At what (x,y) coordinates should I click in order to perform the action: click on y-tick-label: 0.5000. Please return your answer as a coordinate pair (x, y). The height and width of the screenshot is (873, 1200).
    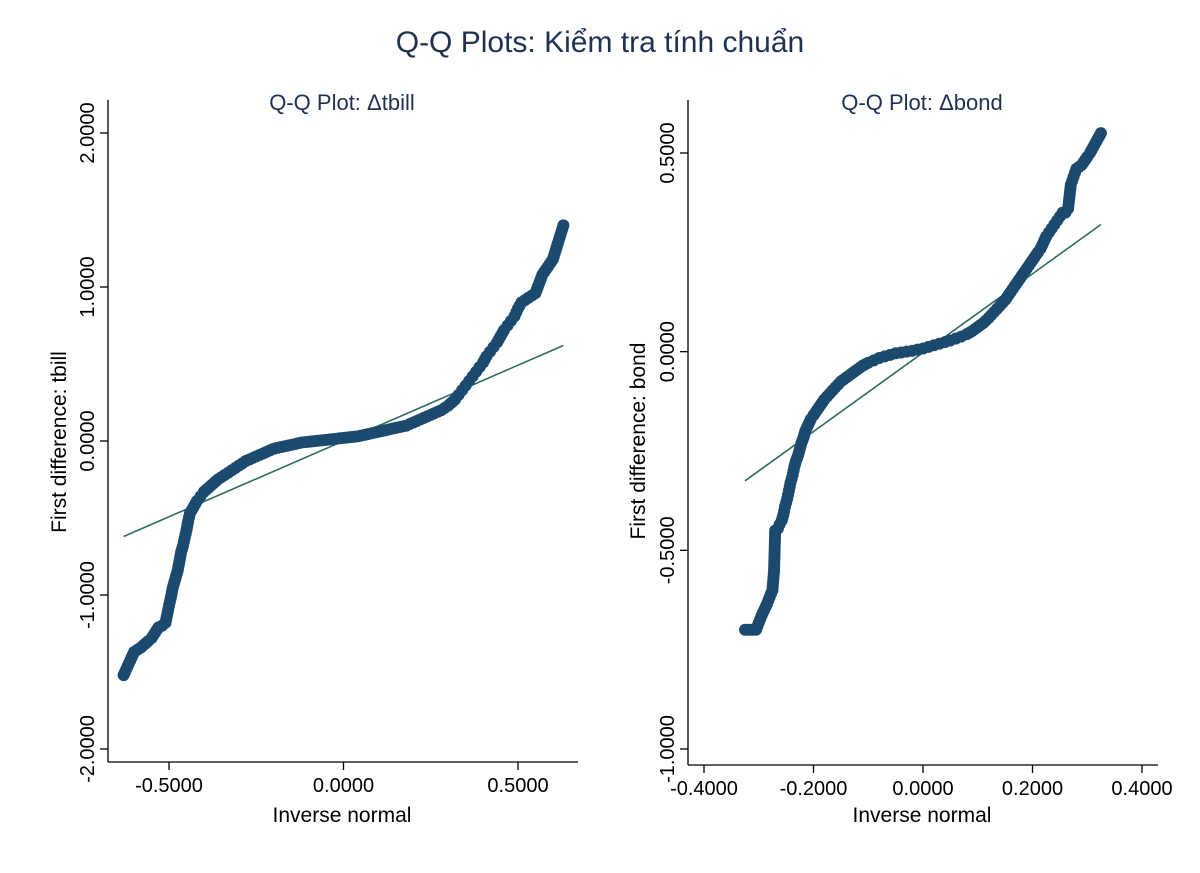
    Looking at the image, I should click on (668, 152).